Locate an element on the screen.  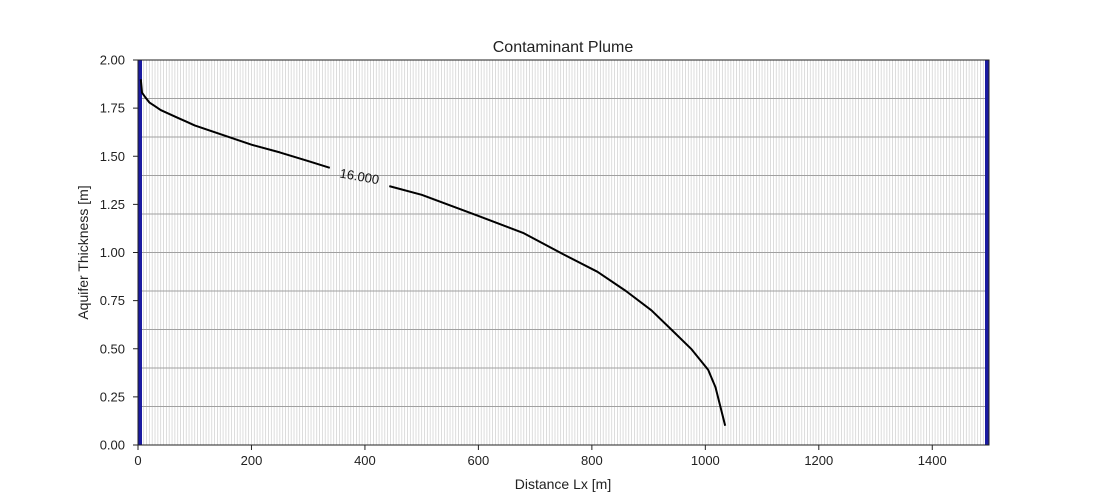
y-axis-label: Aquifer Thickness [m] is located at coordinates (83, 252).